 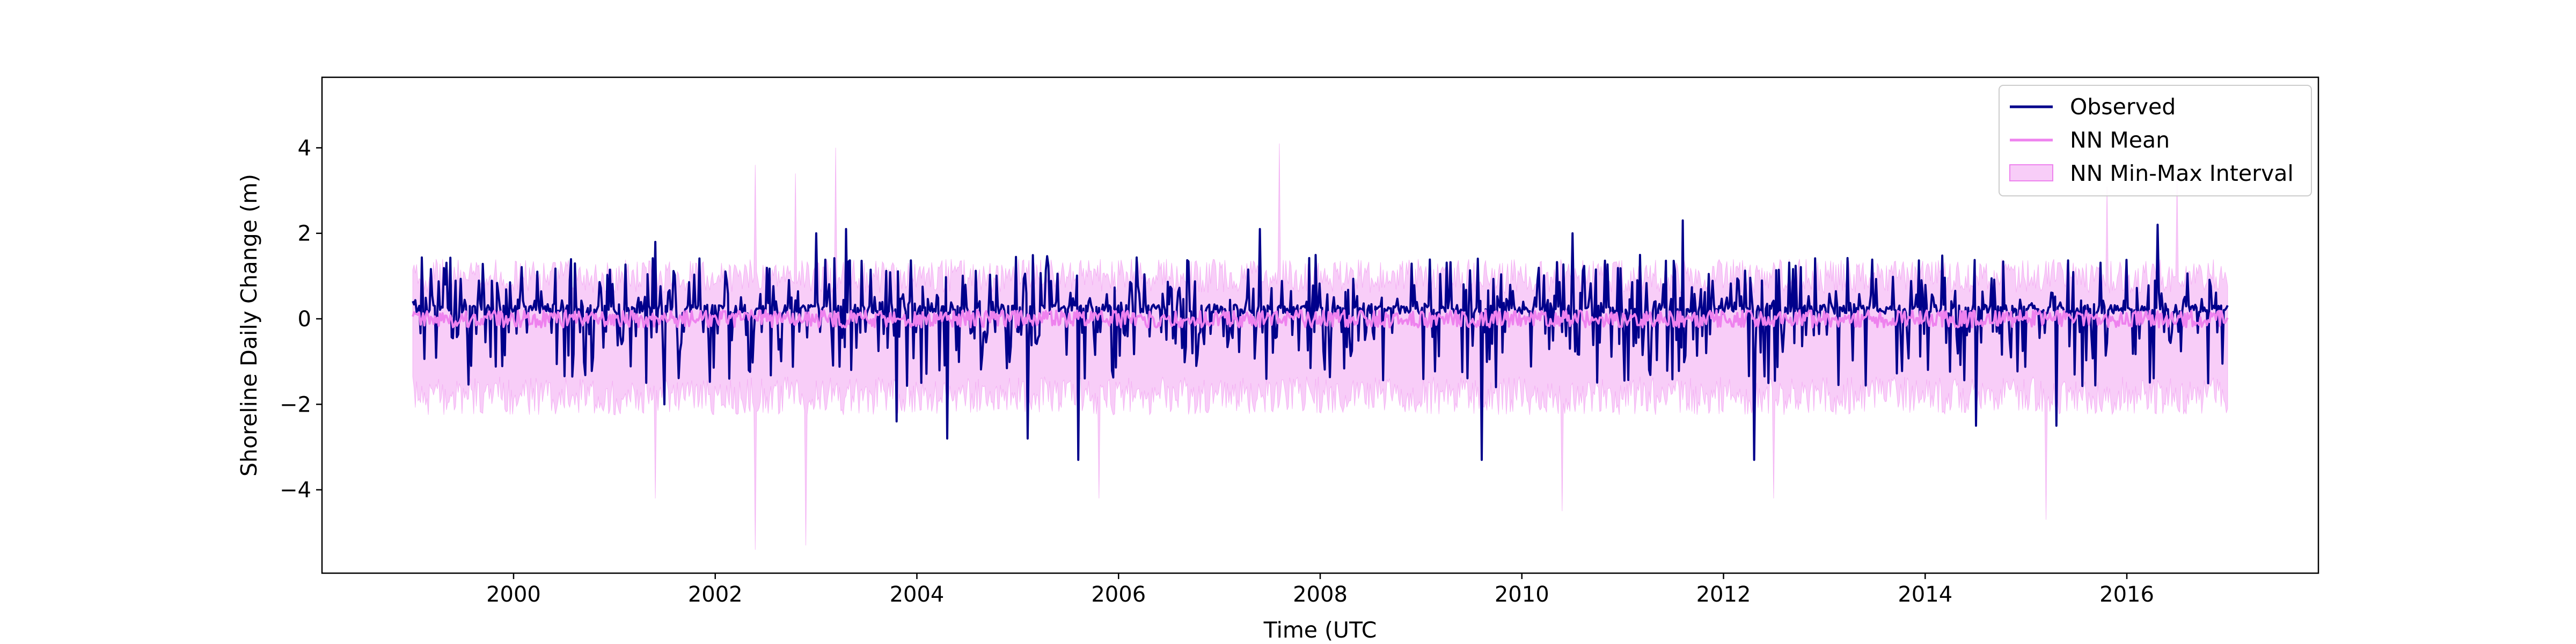 I want to click on y-tick-label: 4, so click(x=304, y=148).